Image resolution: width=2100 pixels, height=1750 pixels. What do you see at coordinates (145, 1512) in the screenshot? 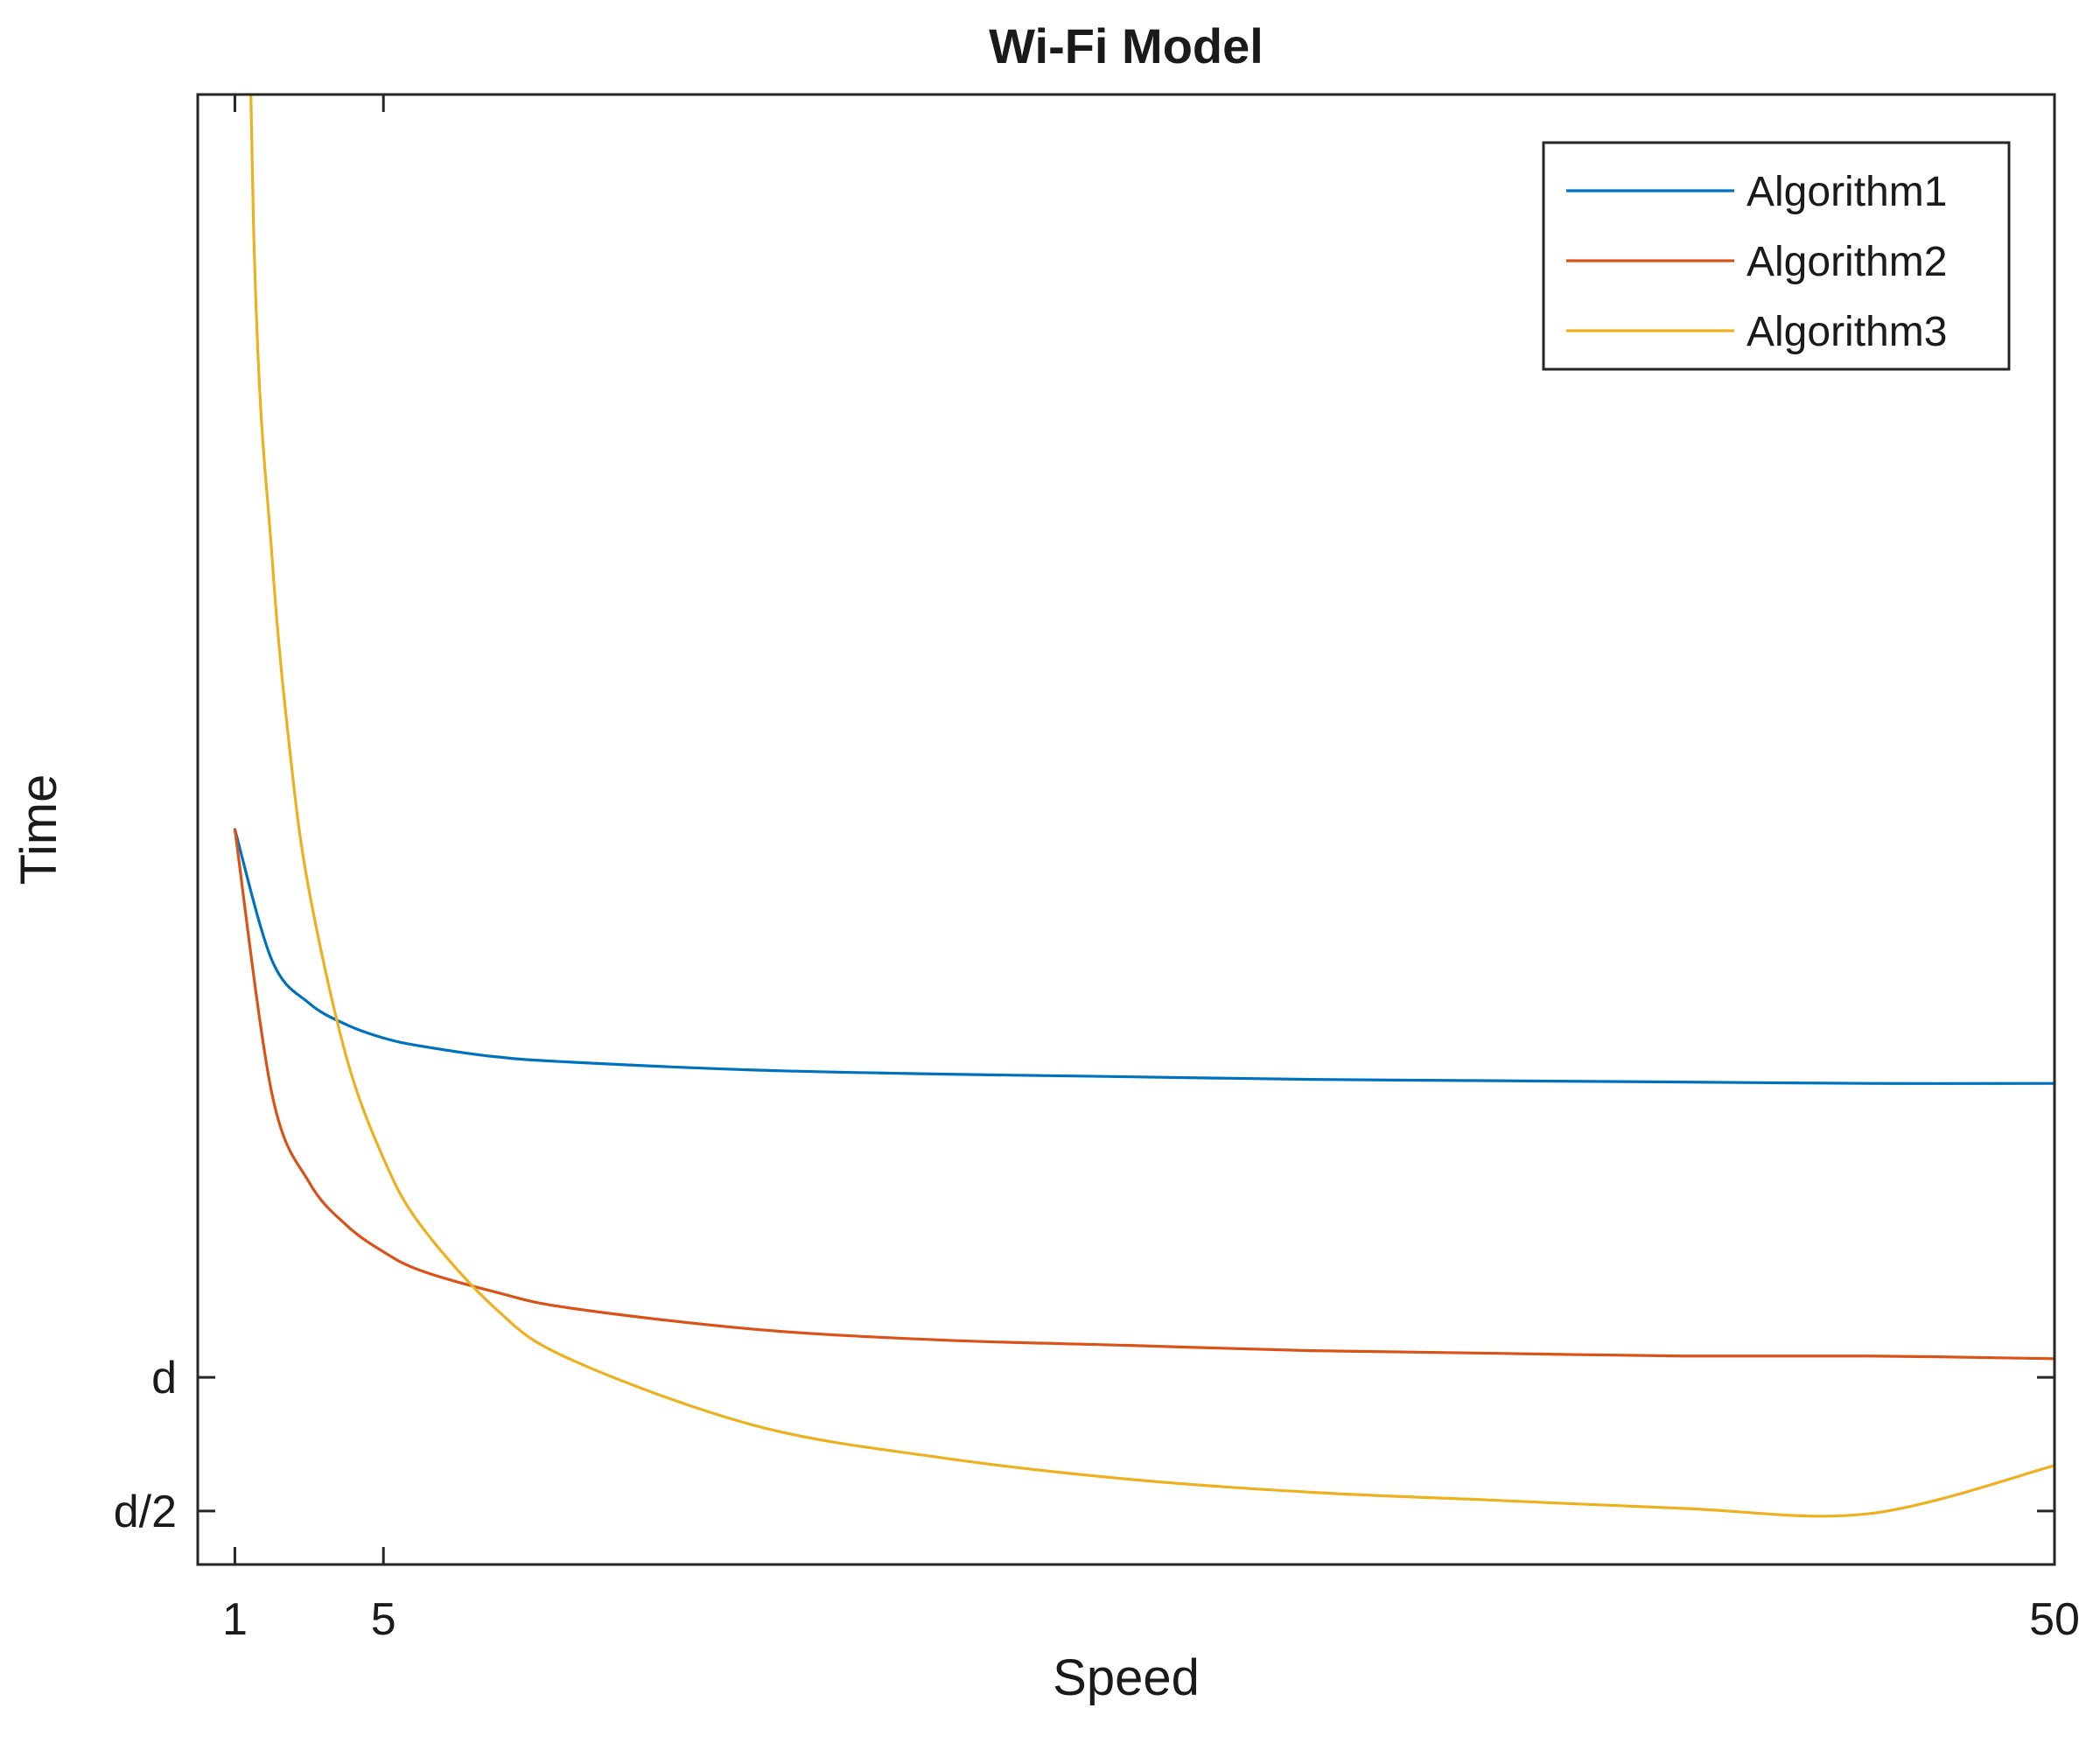
I see `y-tick-label-2: d/2` at bounding box center [145, 1512].